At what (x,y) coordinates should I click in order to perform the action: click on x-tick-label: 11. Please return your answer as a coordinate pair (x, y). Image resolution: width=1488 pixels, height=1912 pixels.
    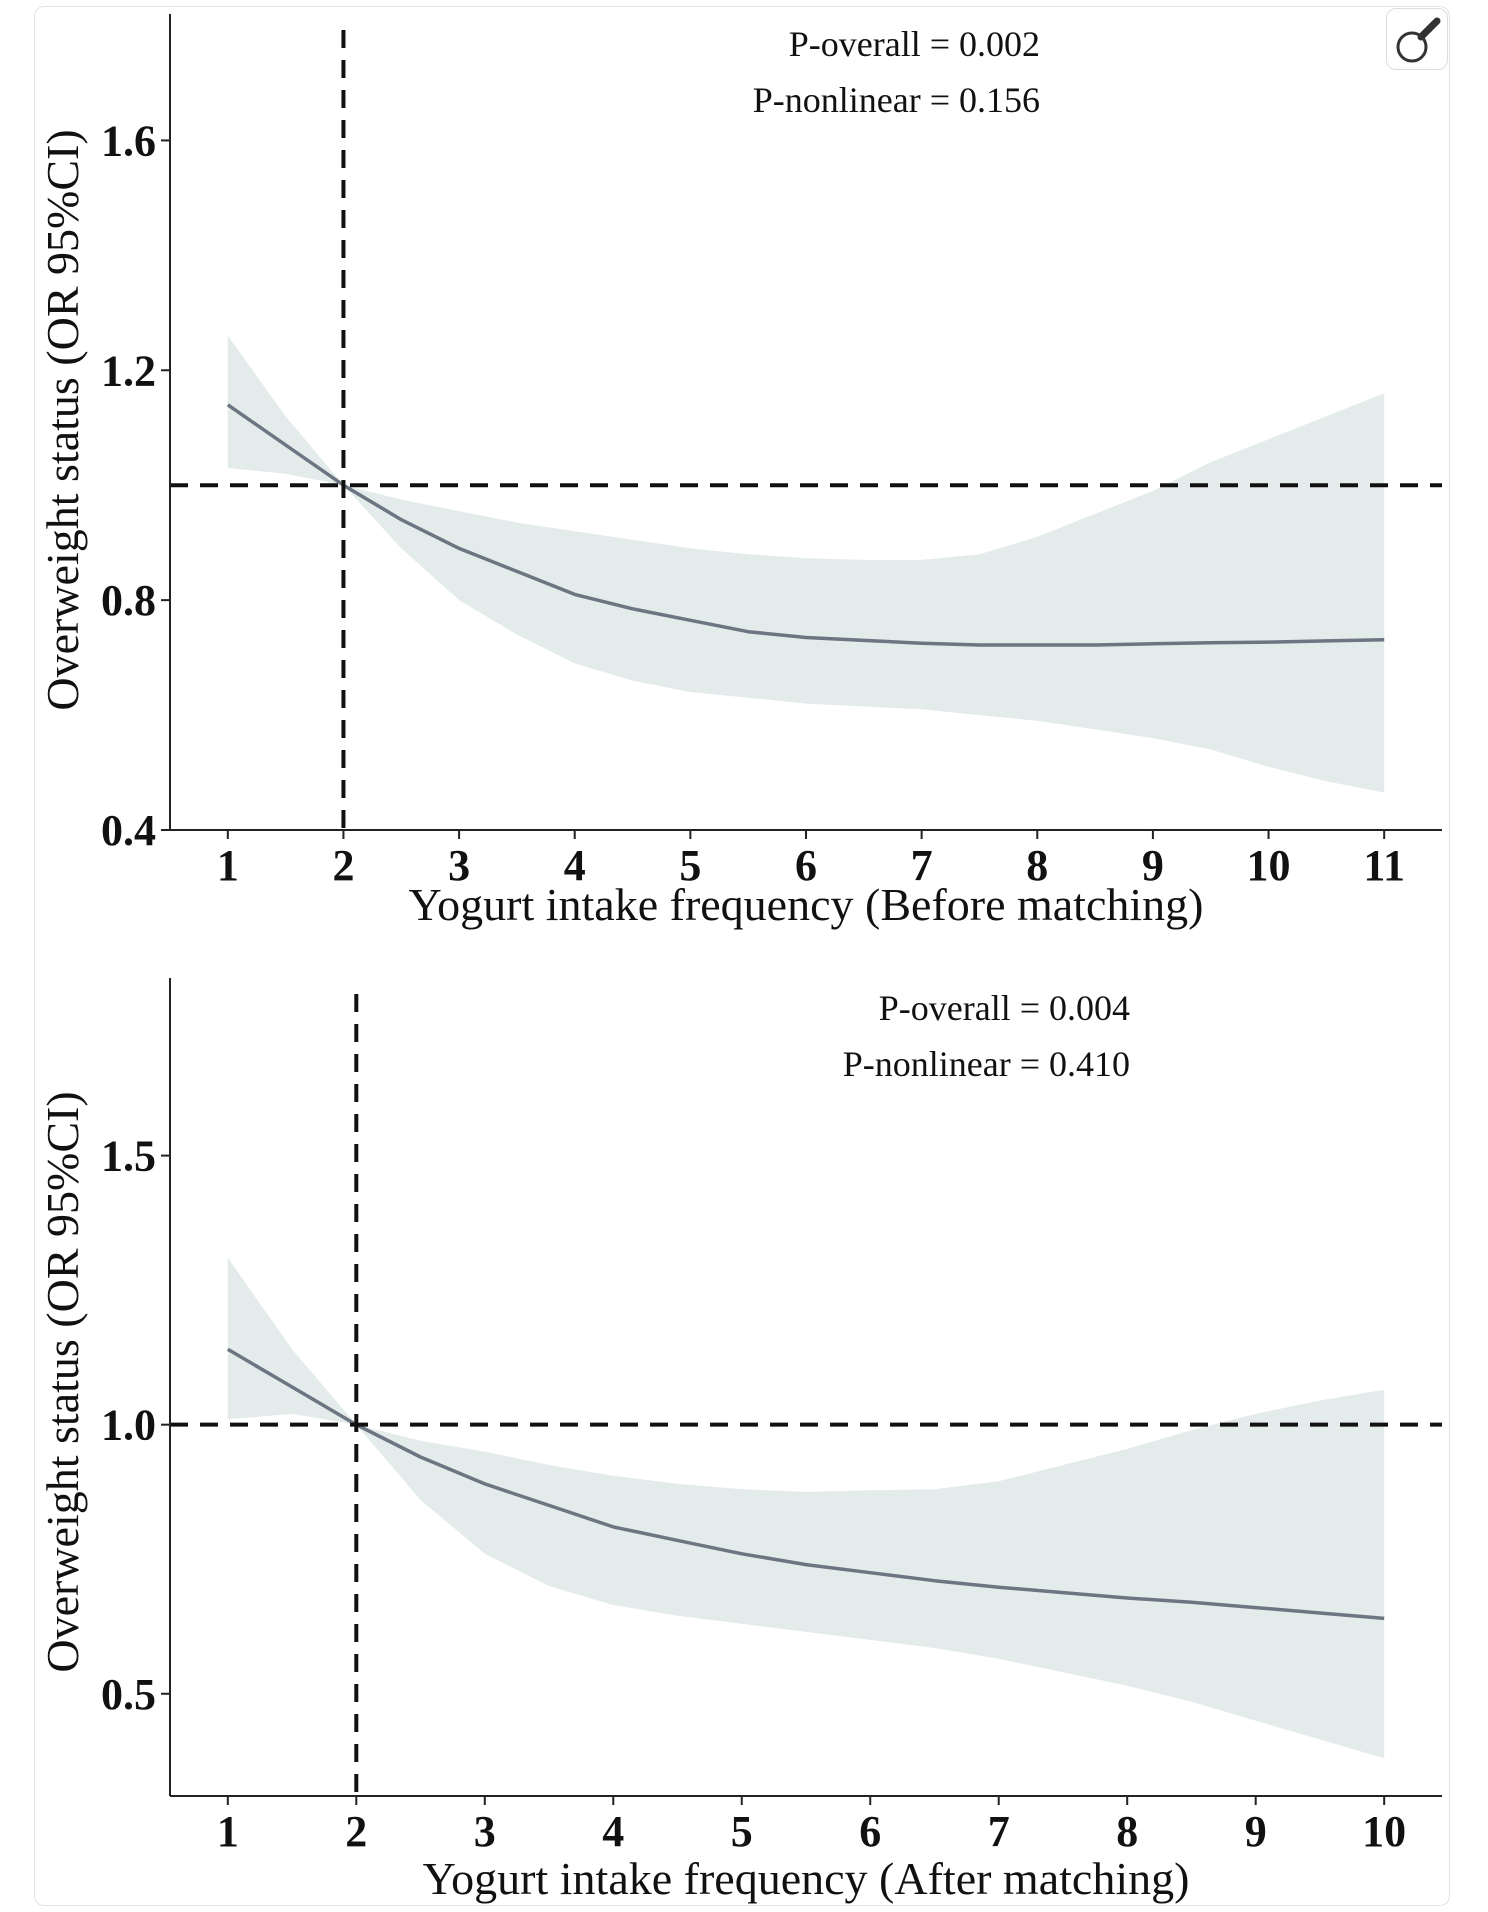
    Looking at the image, I should click on (1384, 865).